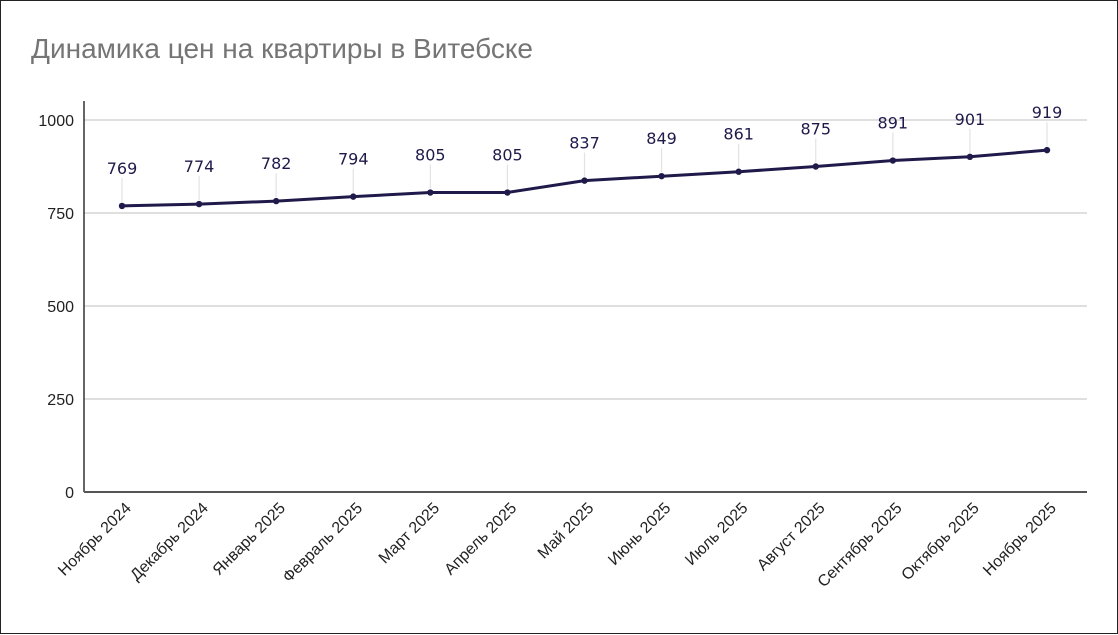 The height and width of the screenshot is (635, 1118). I want to click on chart-title: Динамика цен на квартиры в Витебске, so click(282, 48).